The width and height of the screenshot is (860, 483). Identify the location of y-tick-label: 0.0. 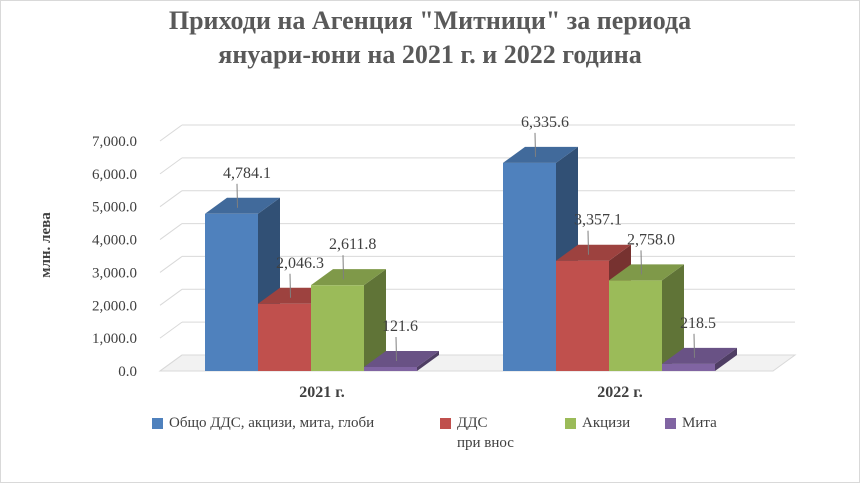
(127, 372).